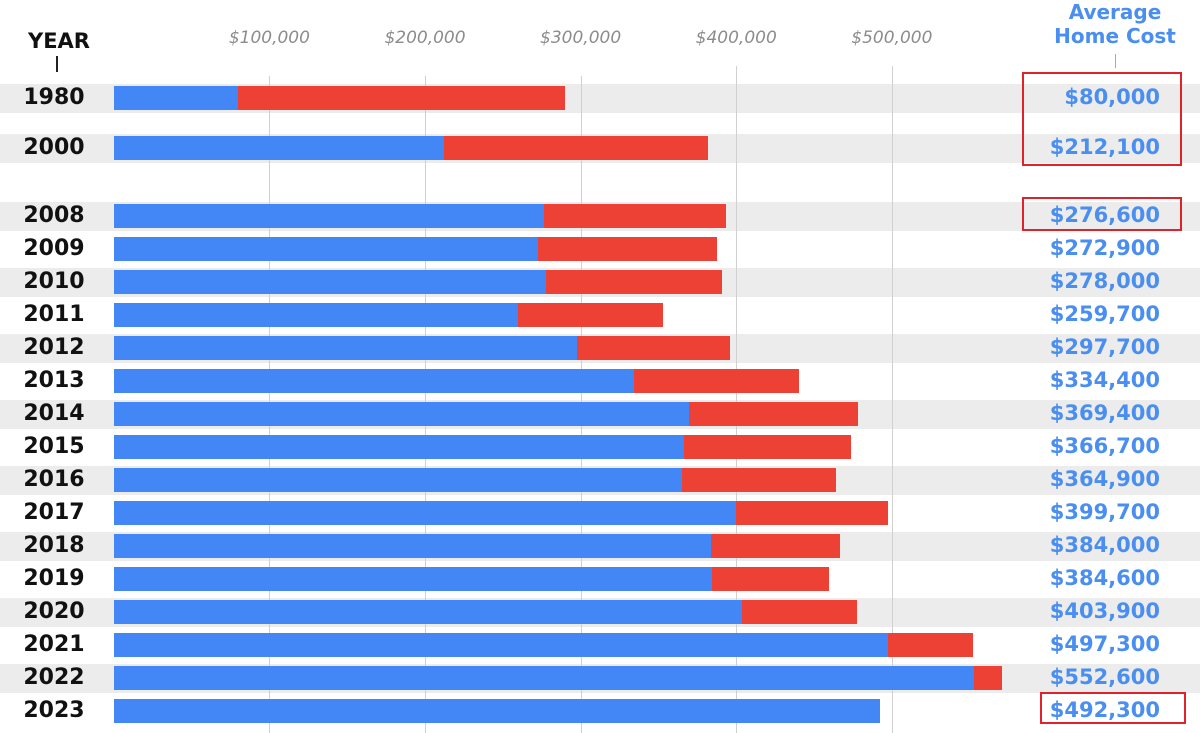  What do you see at coordinates (54, 147) in the screenshot?
I see `year-label: 2000` at bounding box center [54, 147].